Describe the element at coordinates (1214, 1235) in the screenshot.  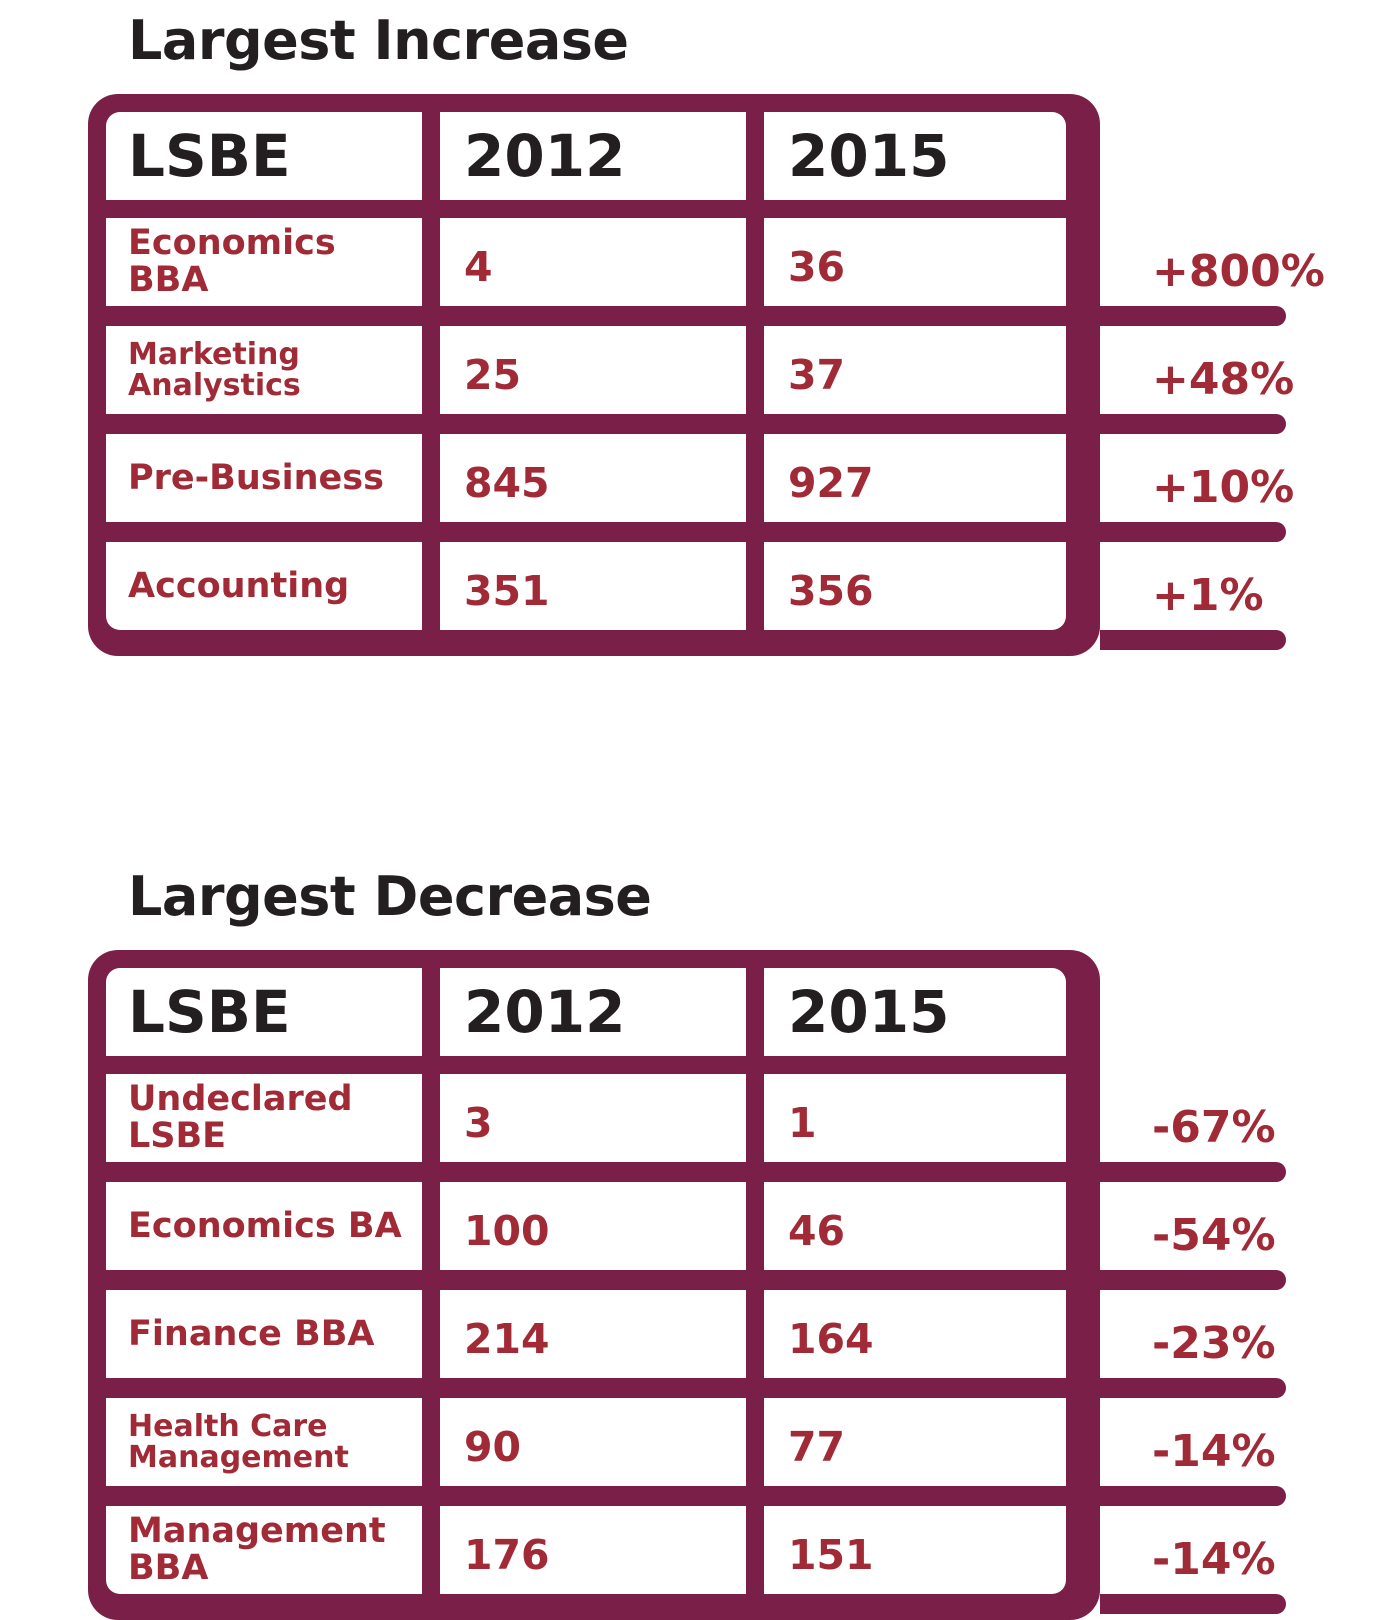
I see `change-percent: -54%` at that location.